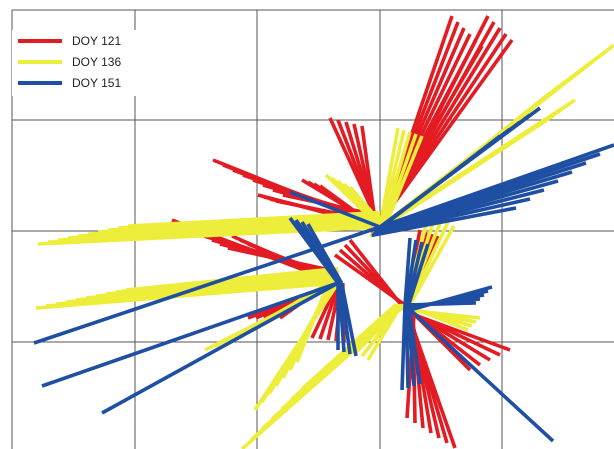 Image resolution: width=614 pixels, height=449 pixels. I want to click on legend-label-doy-151: DOY 151, so click(96, 83).